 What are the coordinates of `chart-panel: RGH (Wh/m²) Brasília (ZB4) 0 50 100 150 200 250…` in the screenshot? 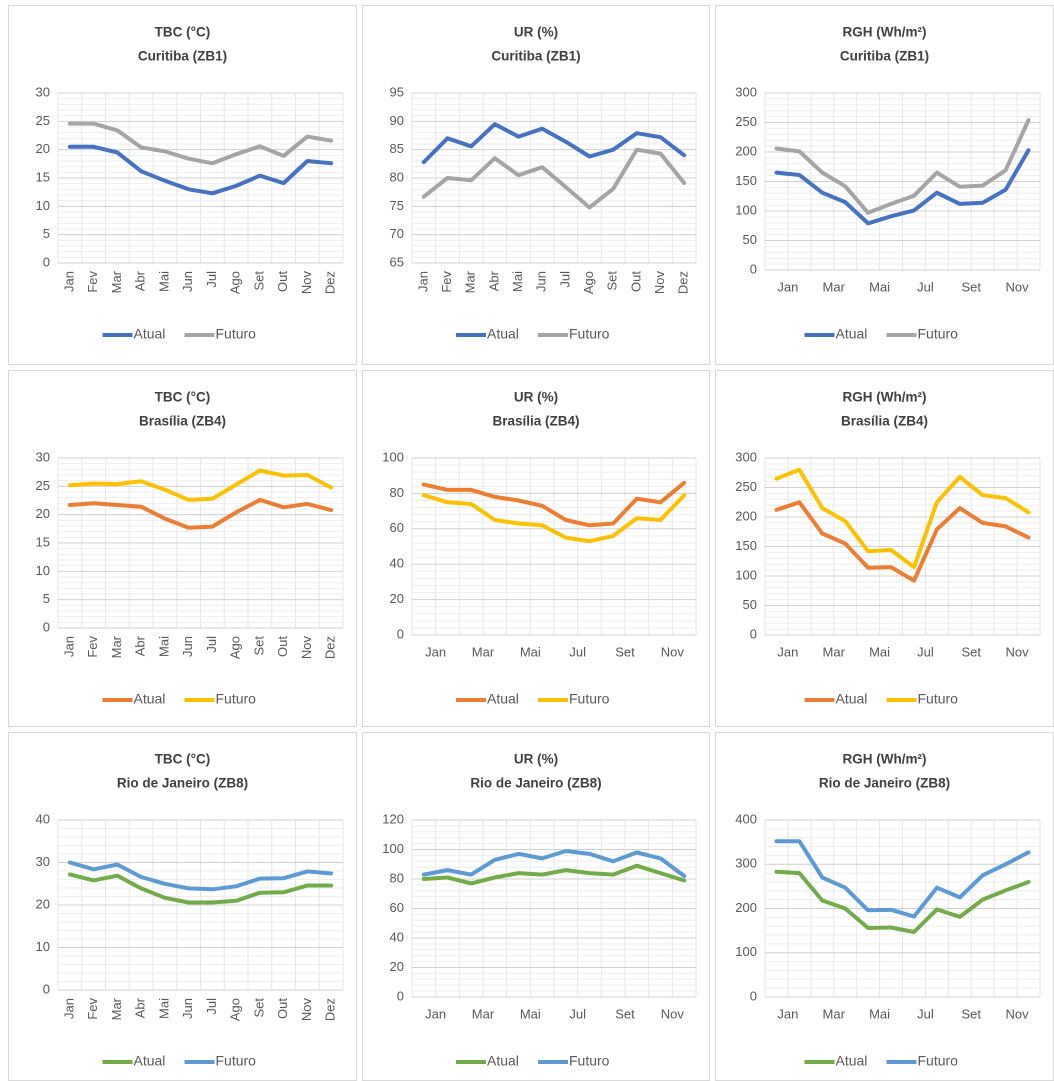 It's located at (884, 548).